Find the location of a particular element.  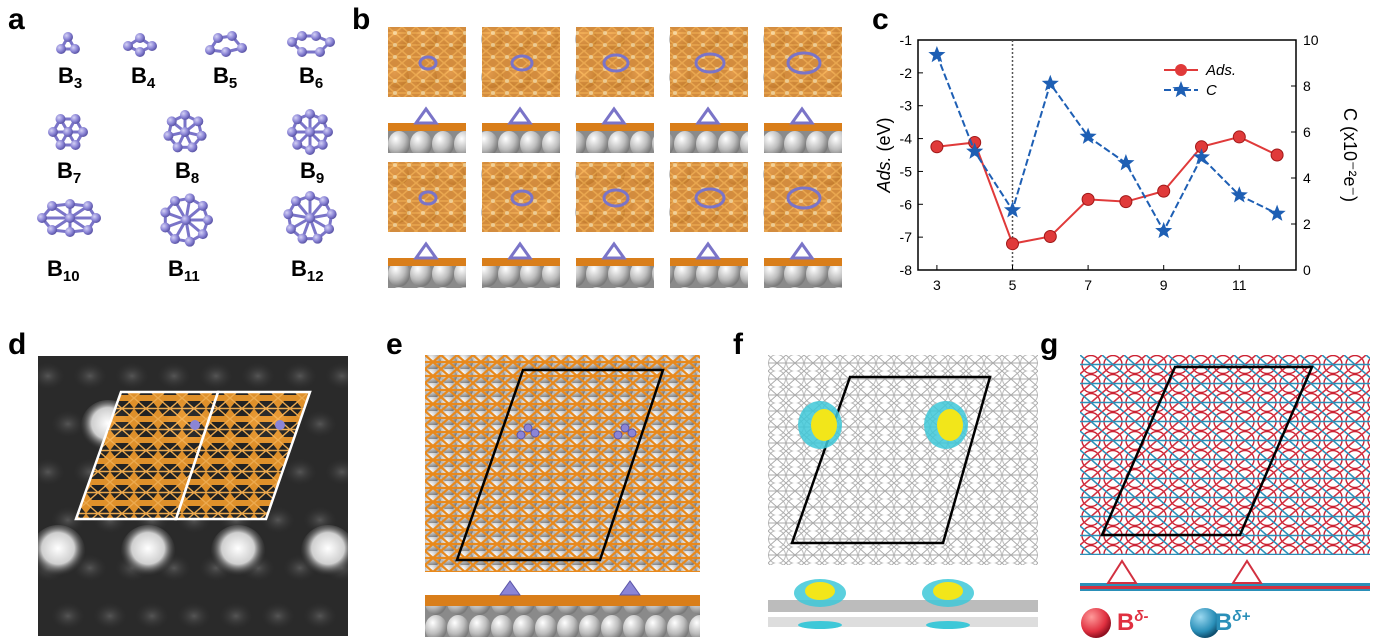

charge-density-difference is located at coordinates (903, 492).